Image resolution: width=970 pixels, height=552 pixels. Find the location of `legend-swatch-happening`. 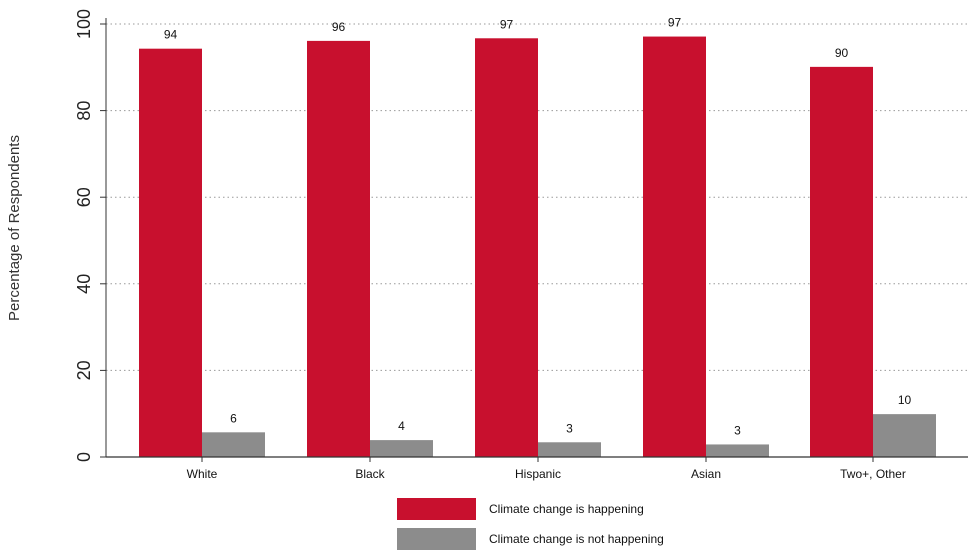

legend-swatch-happening is located at coordinates (436, 509).